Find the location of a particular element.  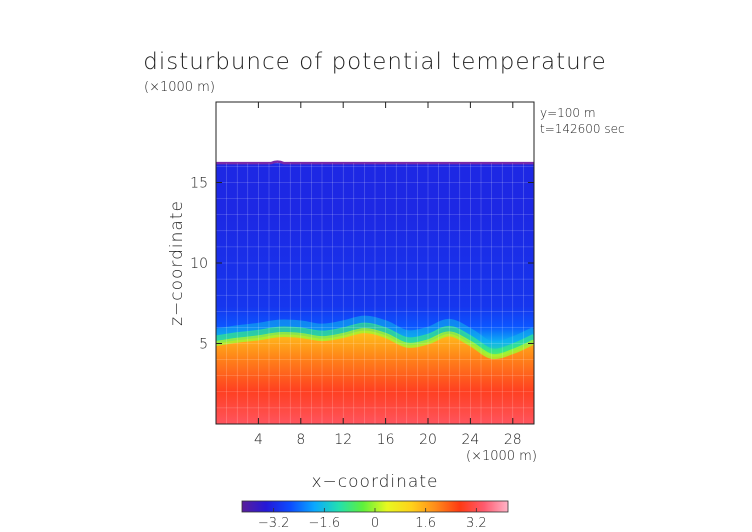

x-tick-label: 12 is located at coordinates (343, 440).